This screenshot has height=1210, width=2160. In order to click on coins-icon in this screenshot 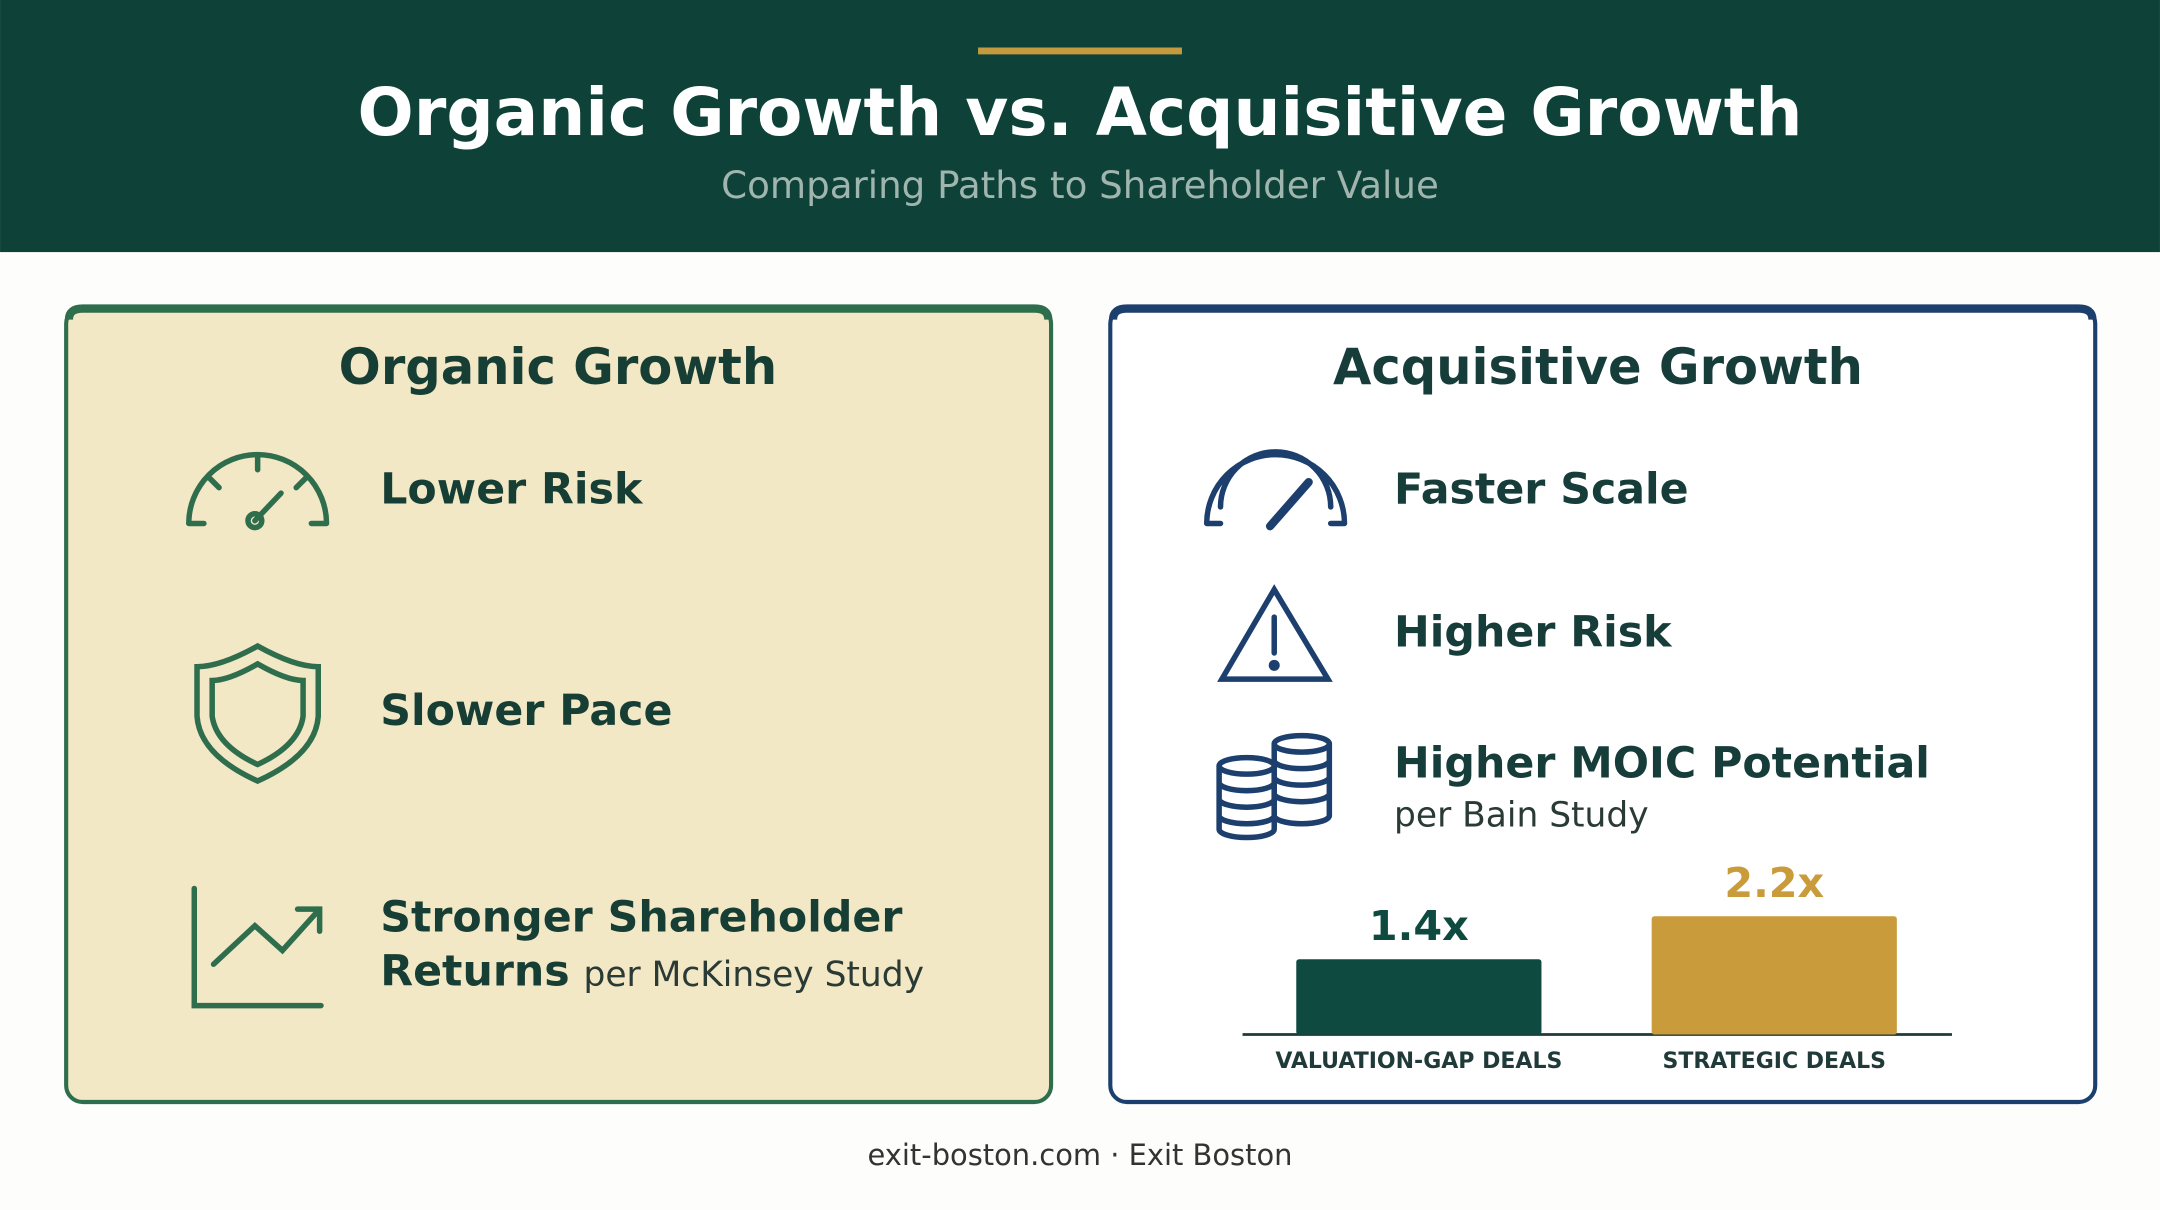, I will do `click(1274, 786)`.